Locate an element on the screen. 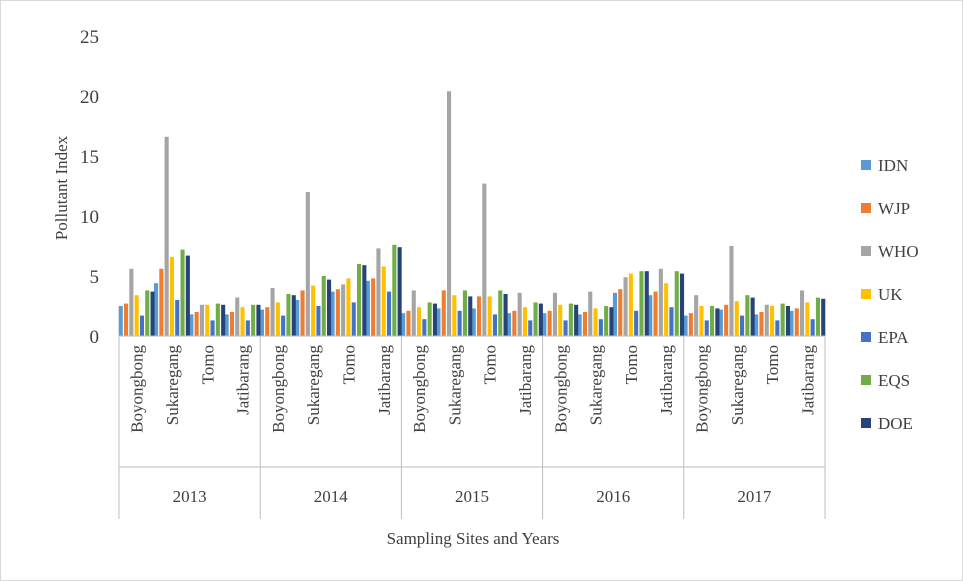 This screenshot has width=963, height=581. series-eqs is located at coordinates (482, 290).